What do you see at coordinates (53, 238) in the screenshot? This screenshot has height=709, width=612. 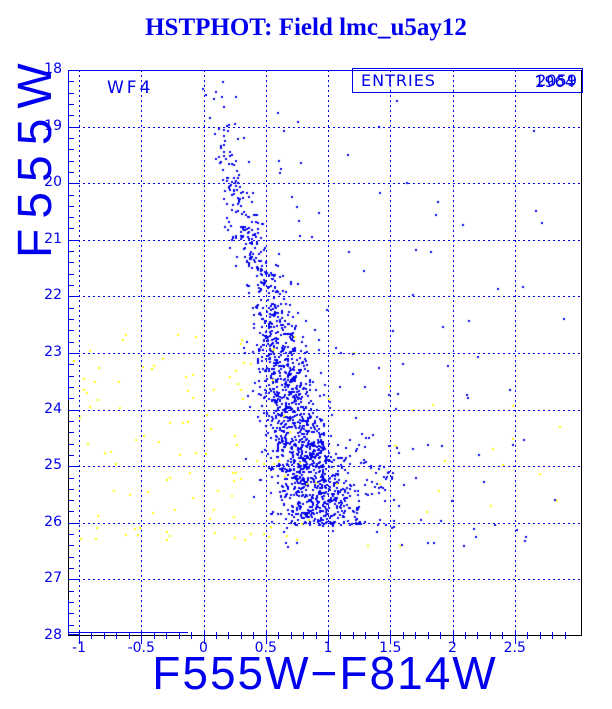 I see `y-tick-label: 21` at bounding box center [53, 238].